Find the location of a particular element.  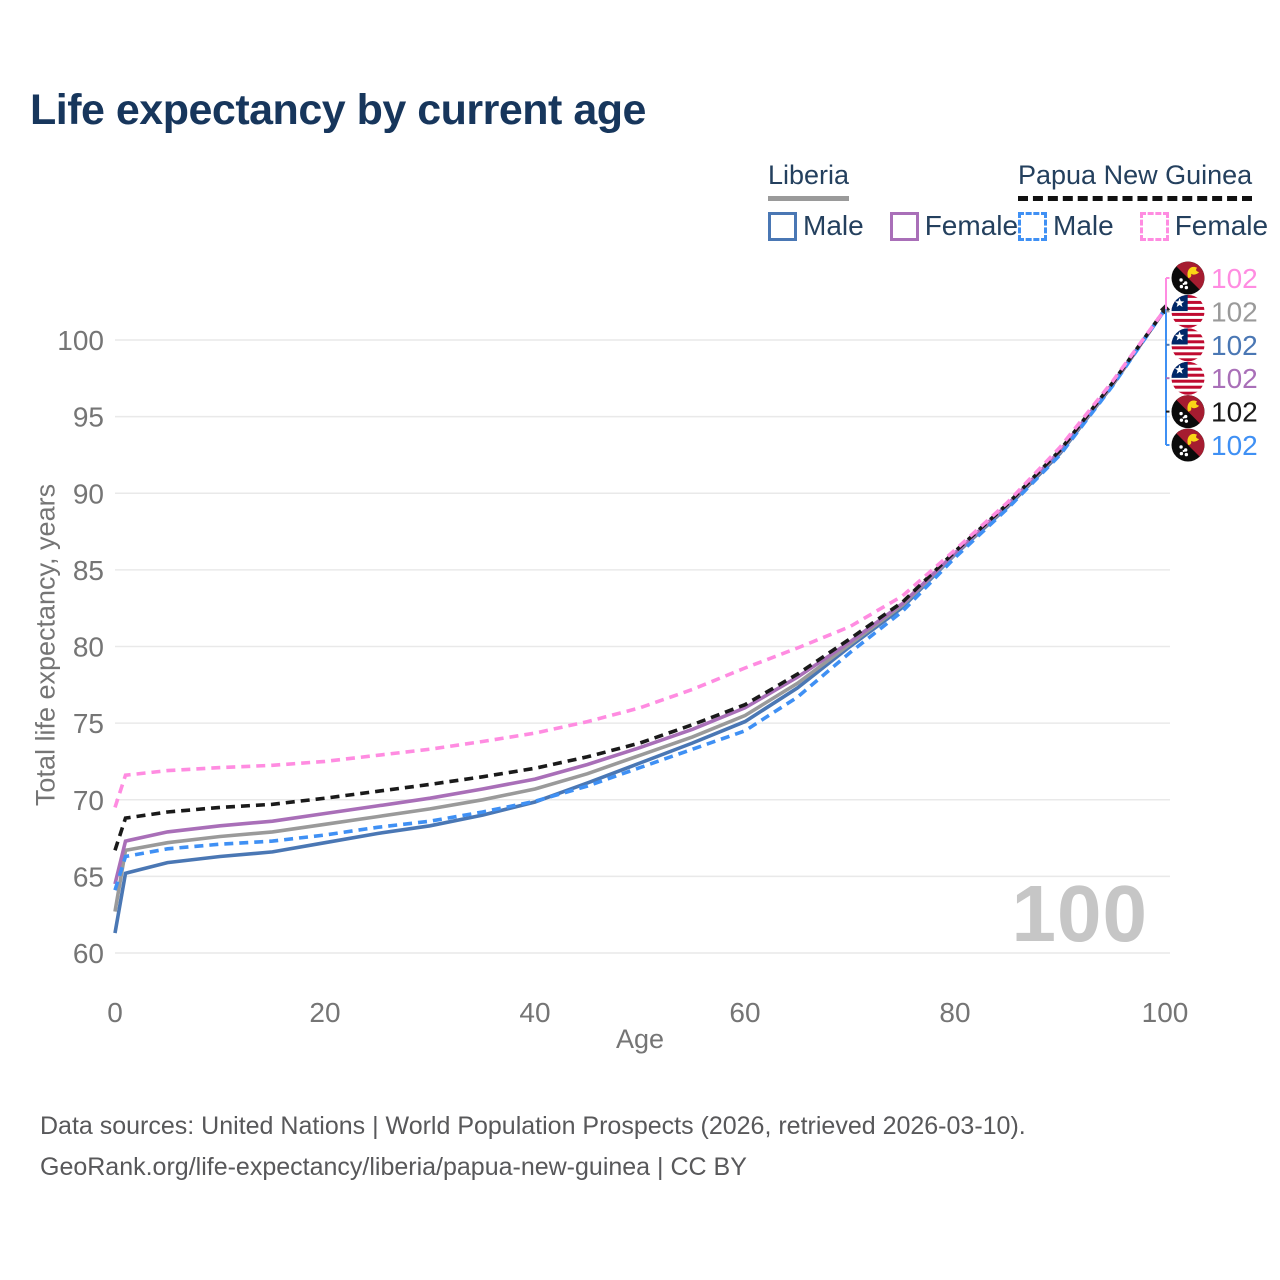

legend-group-papua-new-guinea: Papua New Guinea Male Female is located at coordinates (1143, 201).